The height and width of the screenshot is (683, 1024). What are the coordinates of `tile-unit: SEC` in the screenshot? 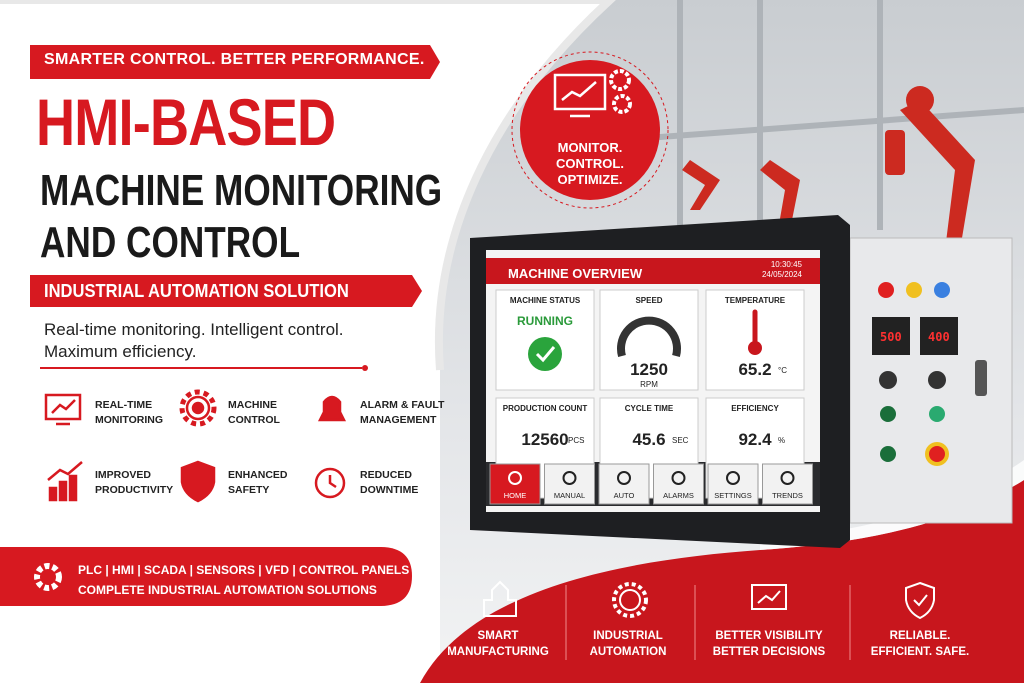 It's located at (680, 440).